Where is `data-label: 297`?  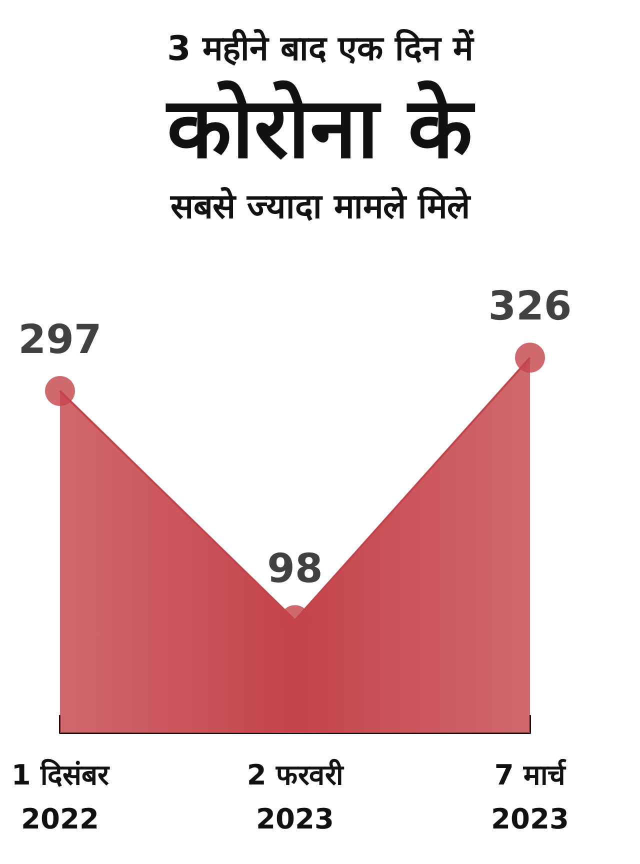
data-label: 297 is located at coordinates (60, 340).